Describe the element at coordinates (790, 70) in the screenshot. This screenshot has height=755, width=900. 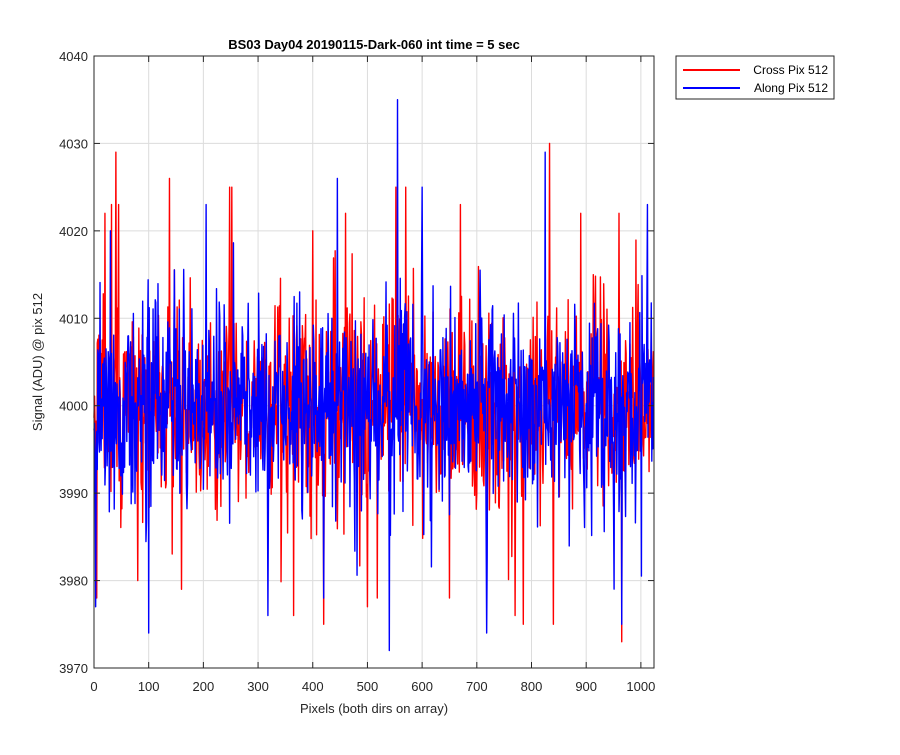
I see `legend-entry-cross: Cross Pix 512` at that location.